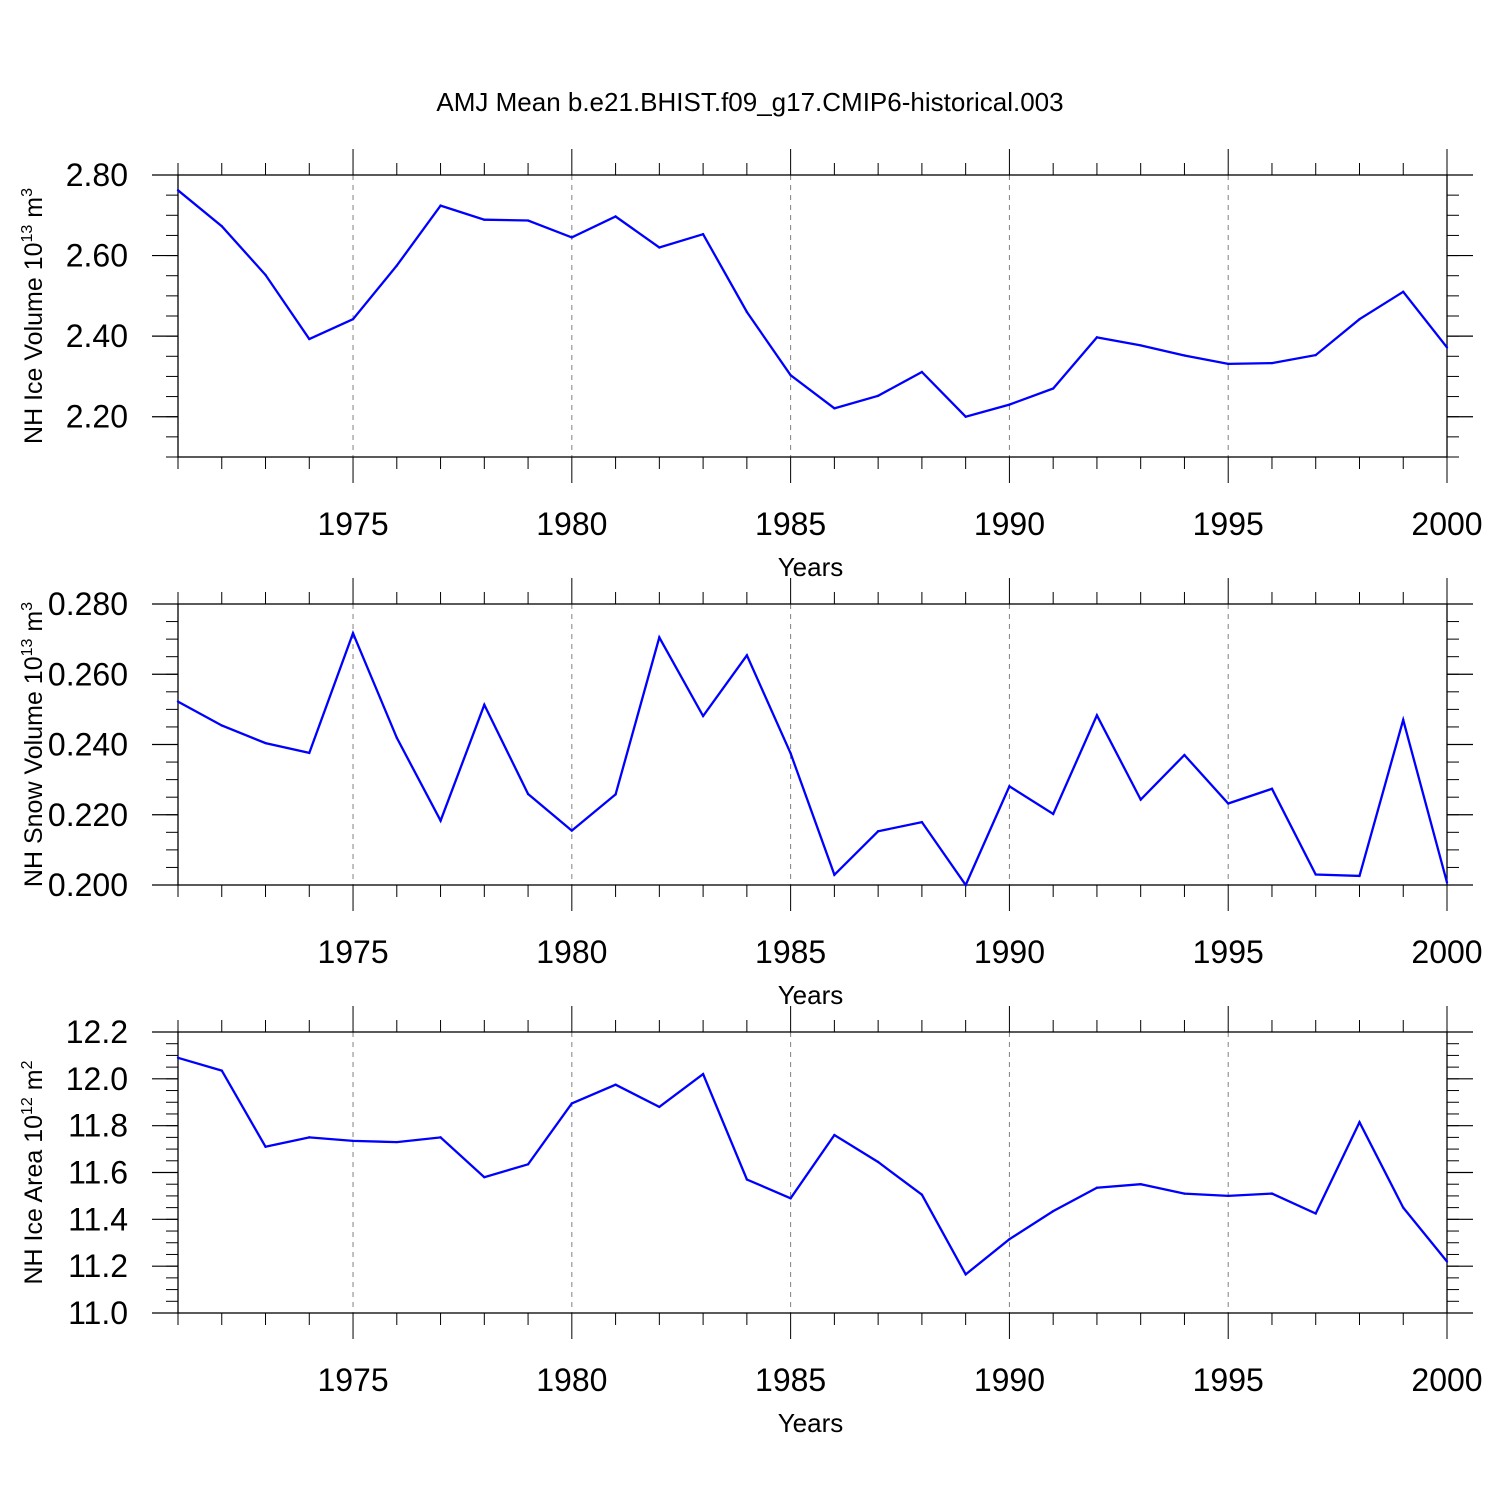 The height and width of the screenshot is (1500, 1500). What do you see at coordinates (98, 1126) in the screenshot?
I see `y-tick-label: 11.8` at bounding box center [98, 1126].